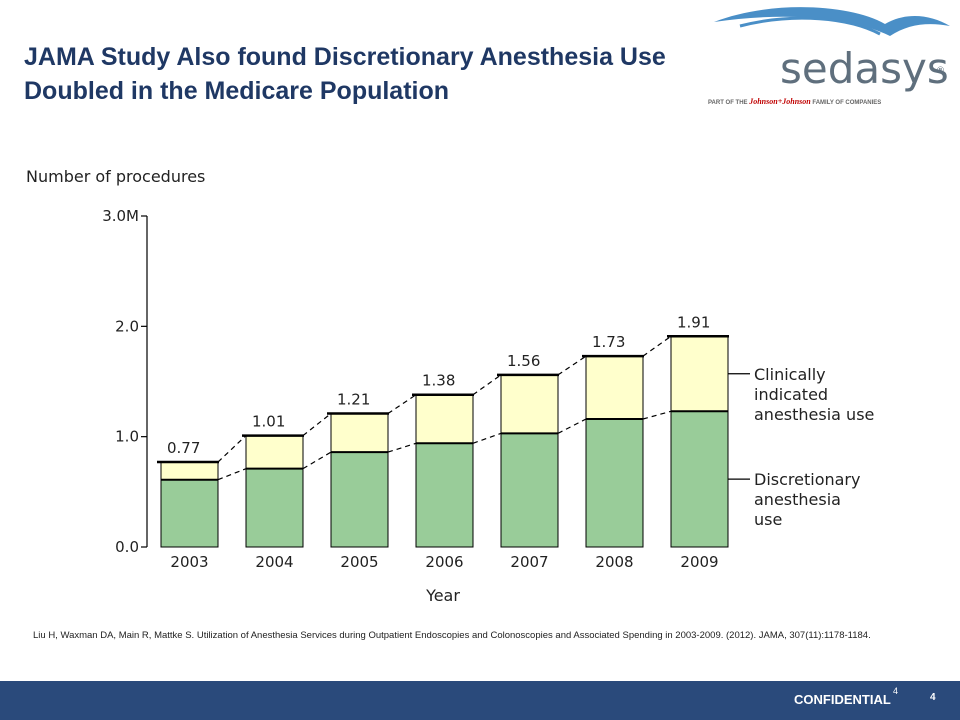 The image size is (960, 720). I want to click on page-number-superscript: 4, so click(896, 691).